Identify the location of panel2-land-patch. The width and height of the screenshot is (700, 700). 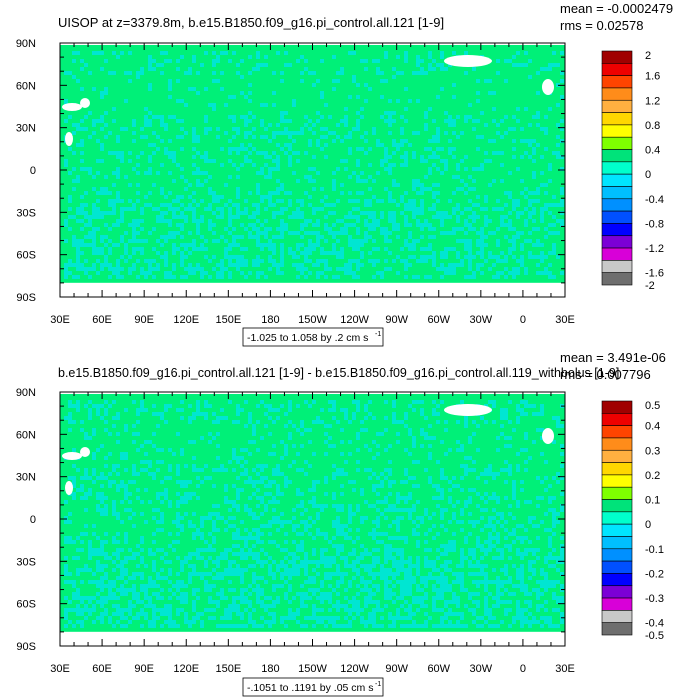
(69, 488).